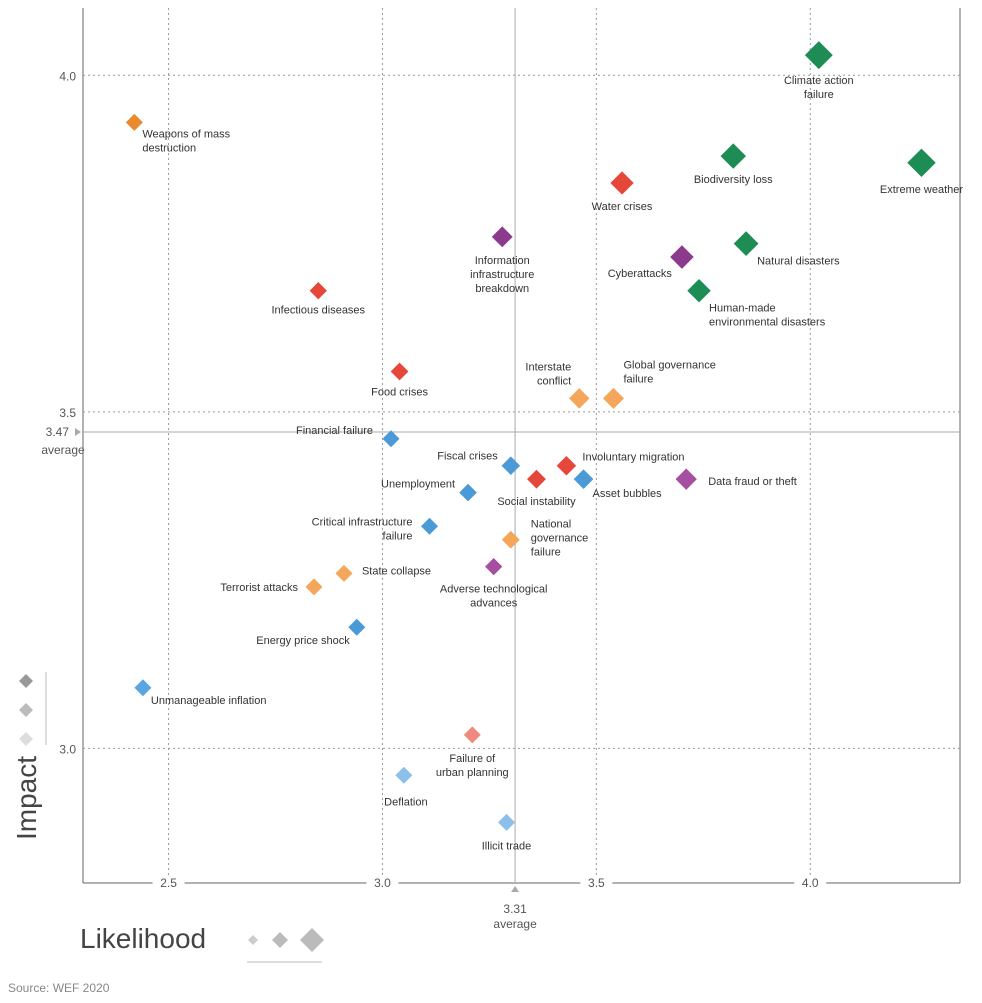  I want to click on x-tick-label: 2.5, so click(168, 883).